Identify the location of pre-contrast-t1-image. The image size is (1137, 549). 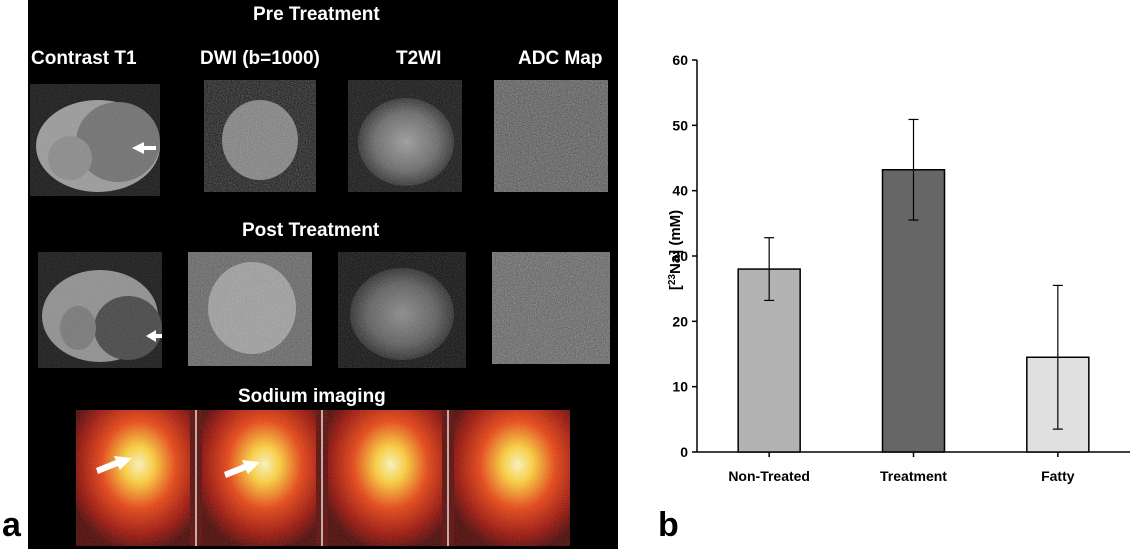
(95, 140).